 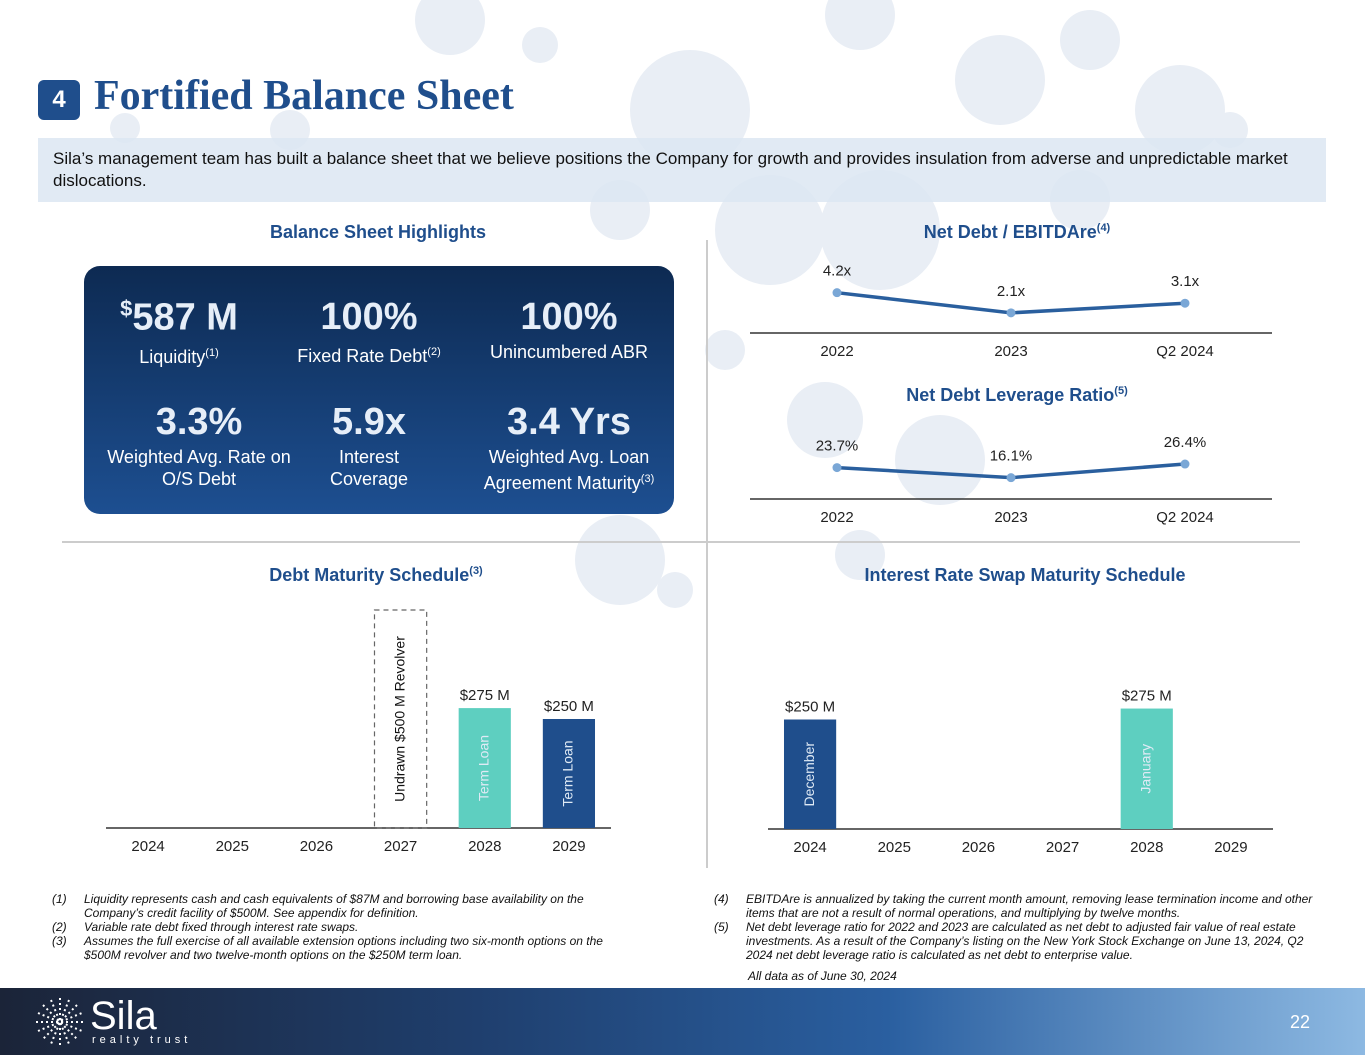 I want to click on highlight: 100% Unincumbered ABR, so click(x=569, y=329).